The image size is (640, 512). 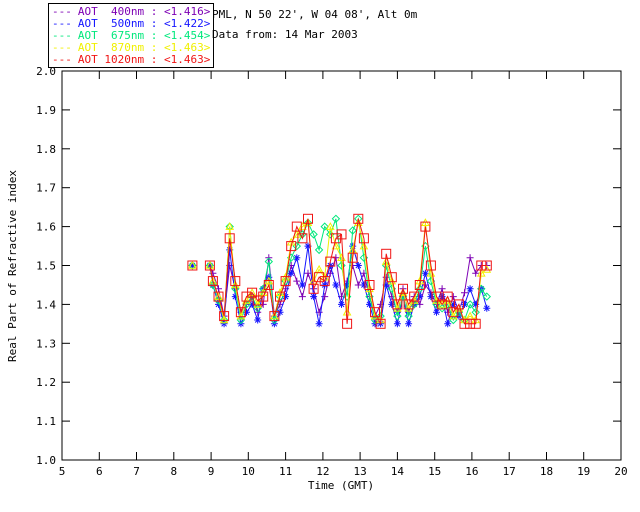 What do you see at coordinates (46, 460) in the screenshot?
I see `svg-text: 1.0` at bounding box center [46, 460].